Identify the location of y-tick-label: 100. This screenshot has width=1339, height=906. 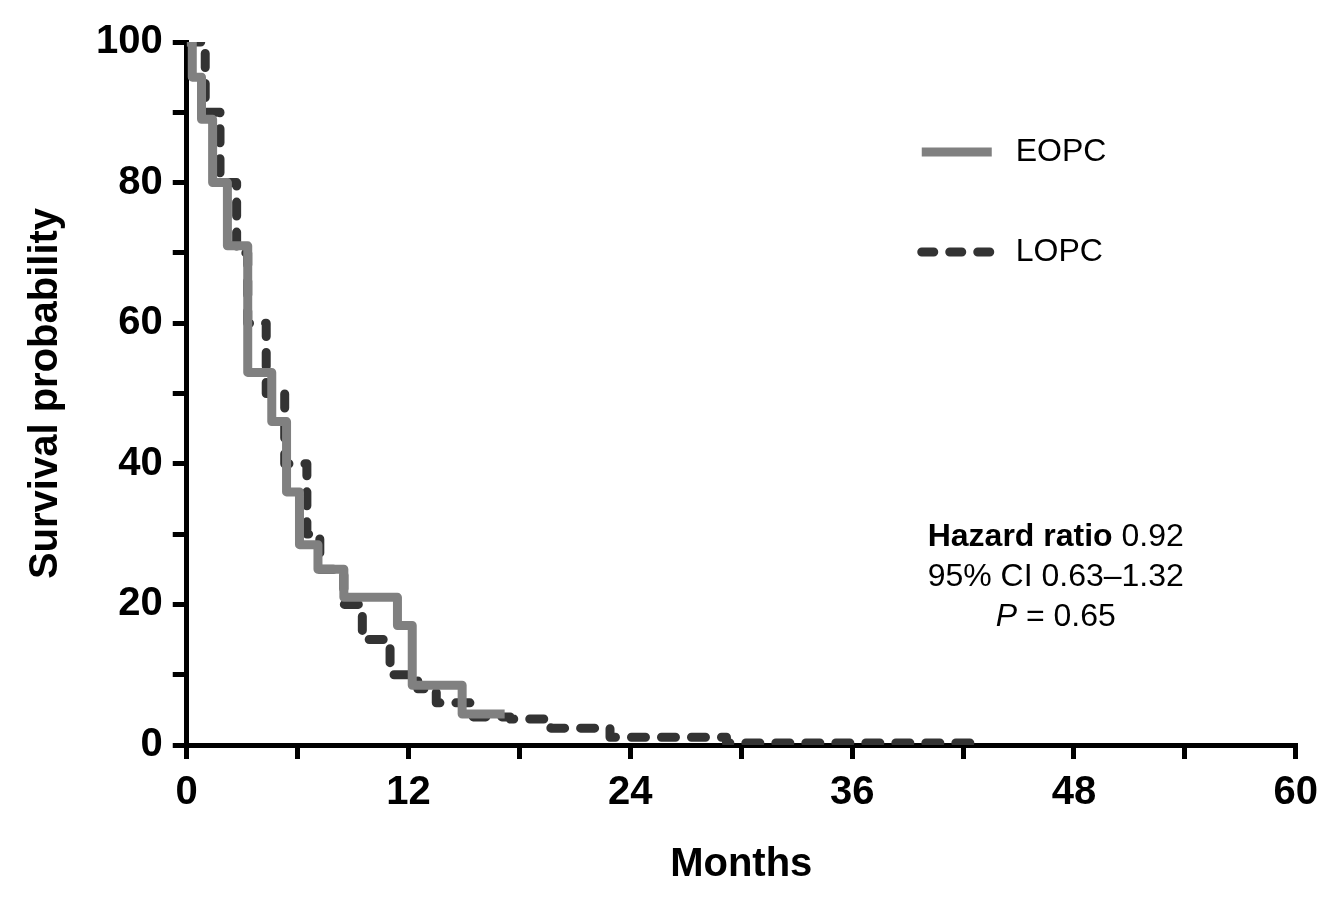
(129, 39).